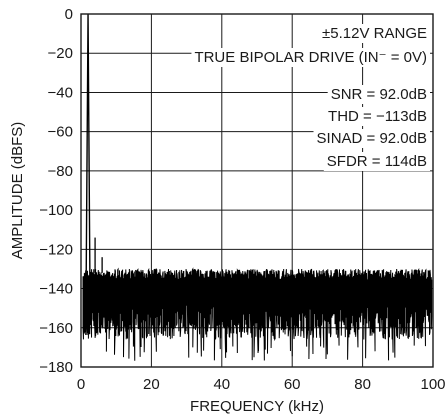  I want to click on x-tick-label: 80, so click(362, 384).